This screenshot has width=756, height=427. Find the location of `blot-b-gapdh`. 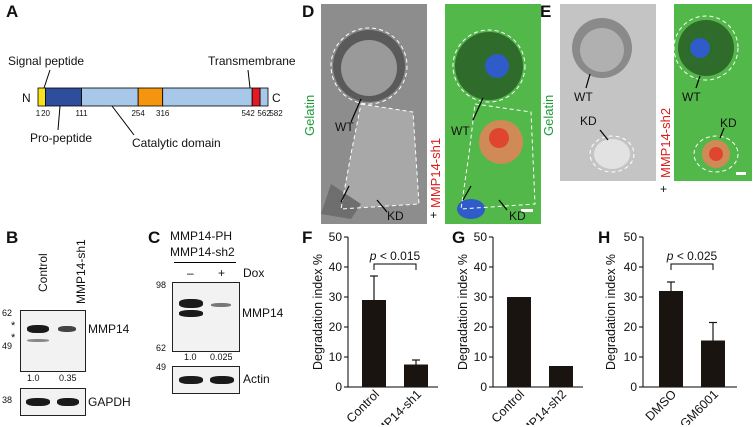

blot-b-gapdh is located at coordinates (53, 402).